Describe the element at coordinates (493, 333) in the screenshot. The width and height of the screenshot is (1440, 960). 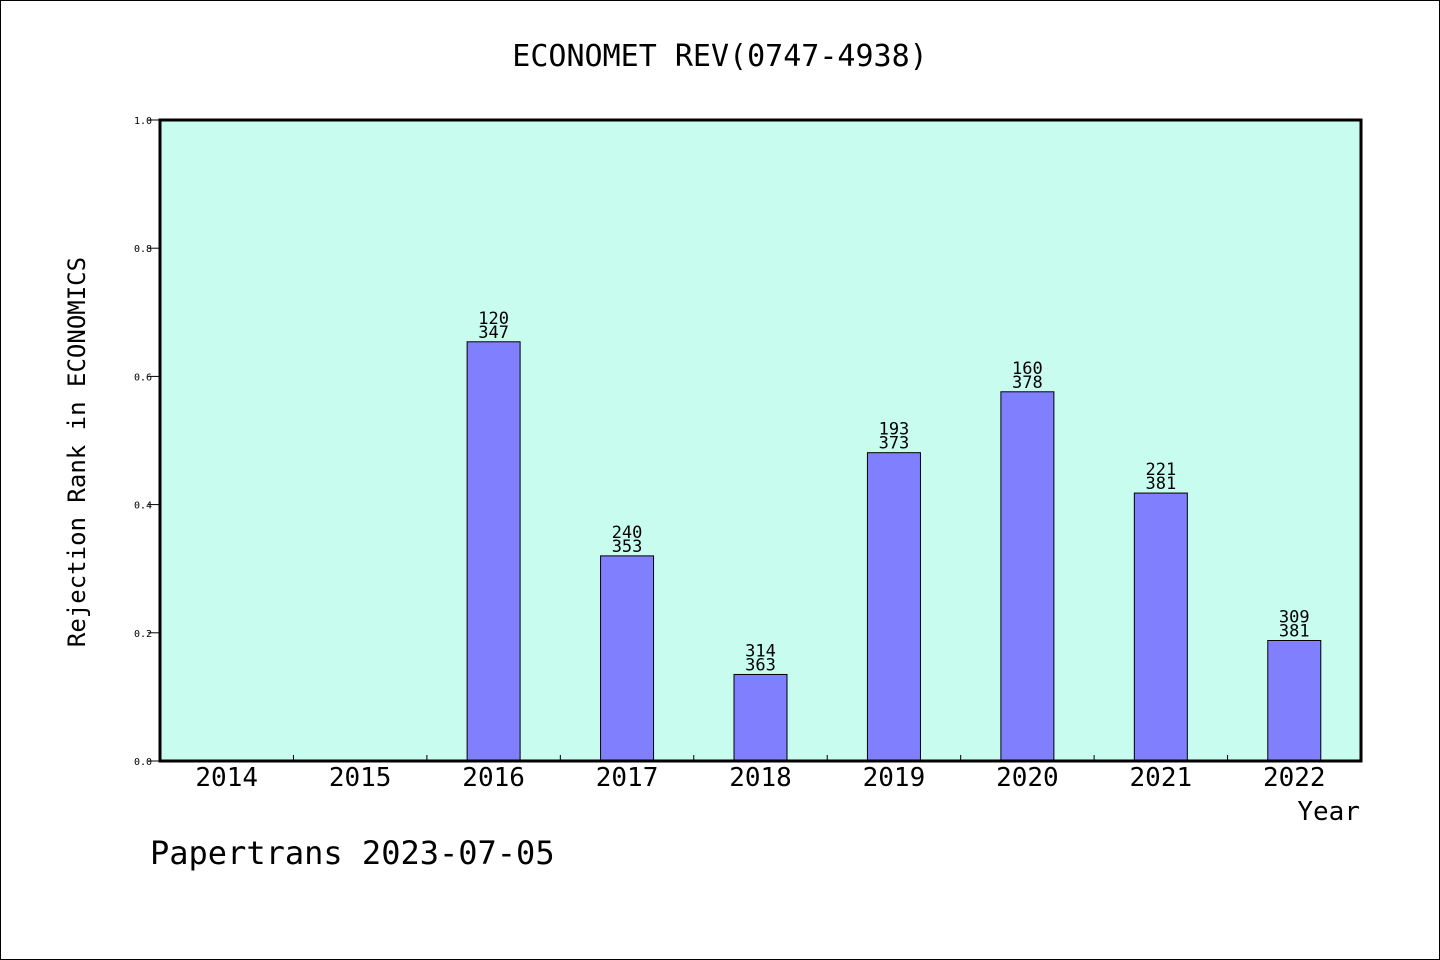
I see `bar-label-total-2016: 347` at that location.